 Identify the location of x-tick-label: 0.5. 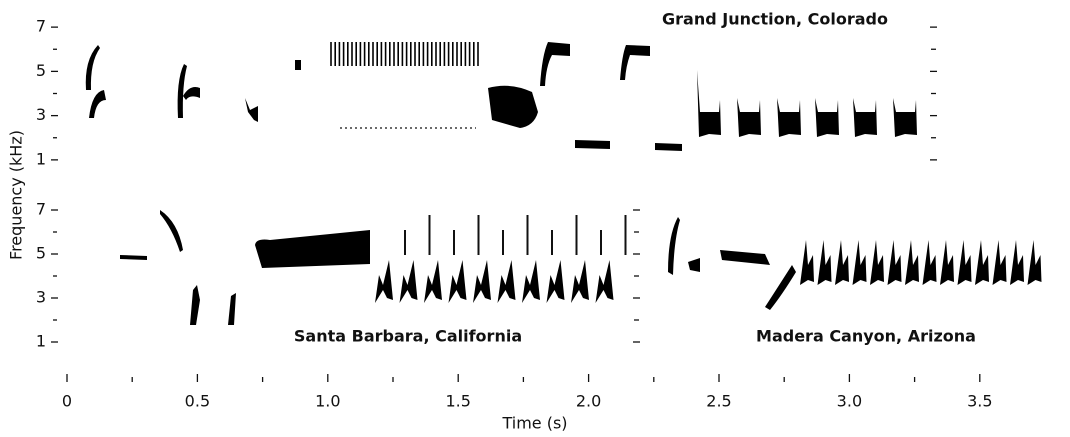
(197, 401).